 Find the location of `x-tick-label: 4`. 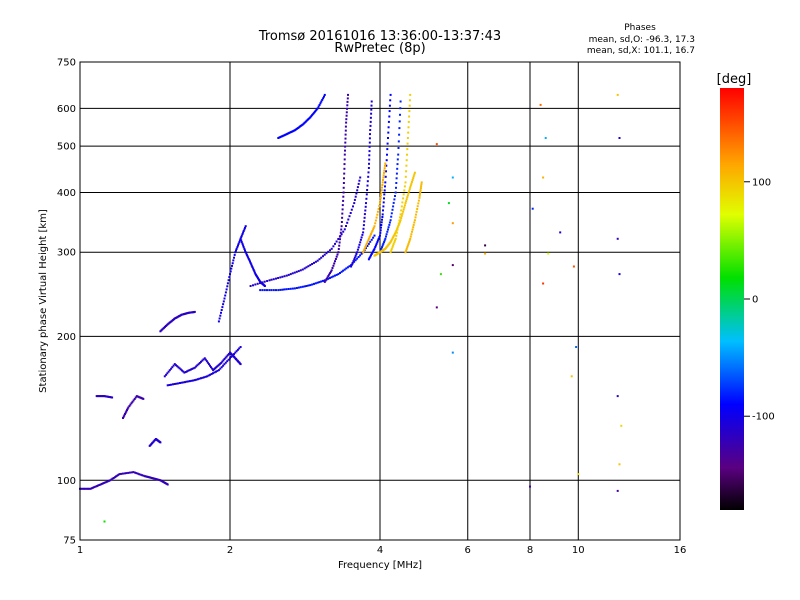

x-tick-label: 4 is located at coordinates (380, 550).